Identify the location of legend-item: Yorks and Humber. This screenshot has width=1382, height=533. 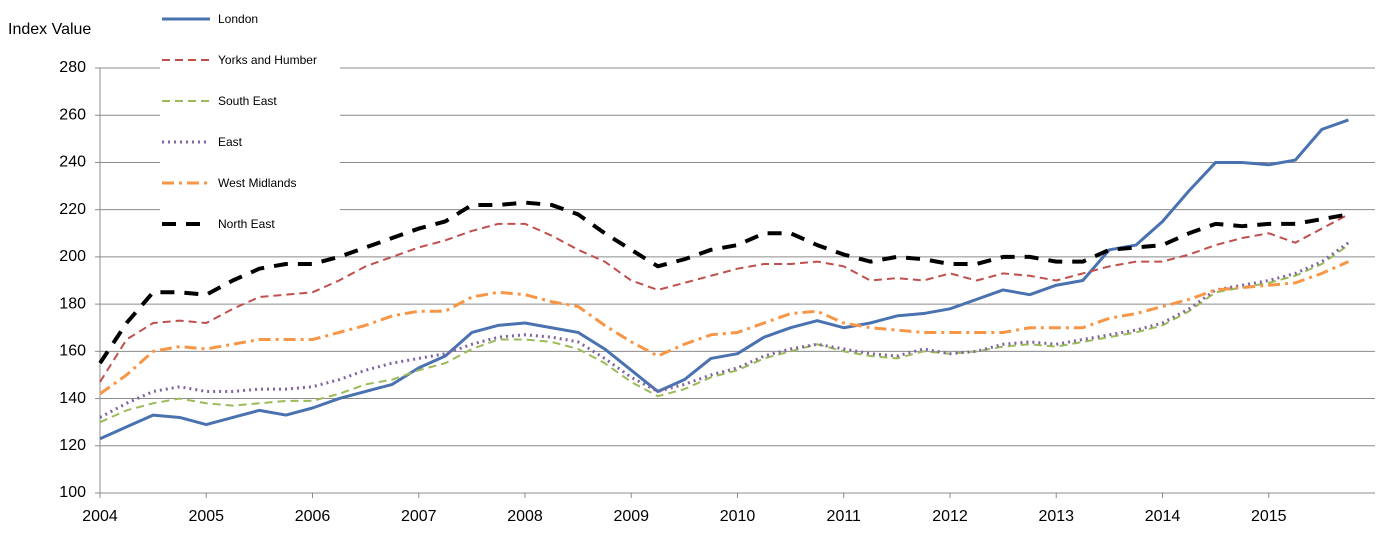
(239, 60).